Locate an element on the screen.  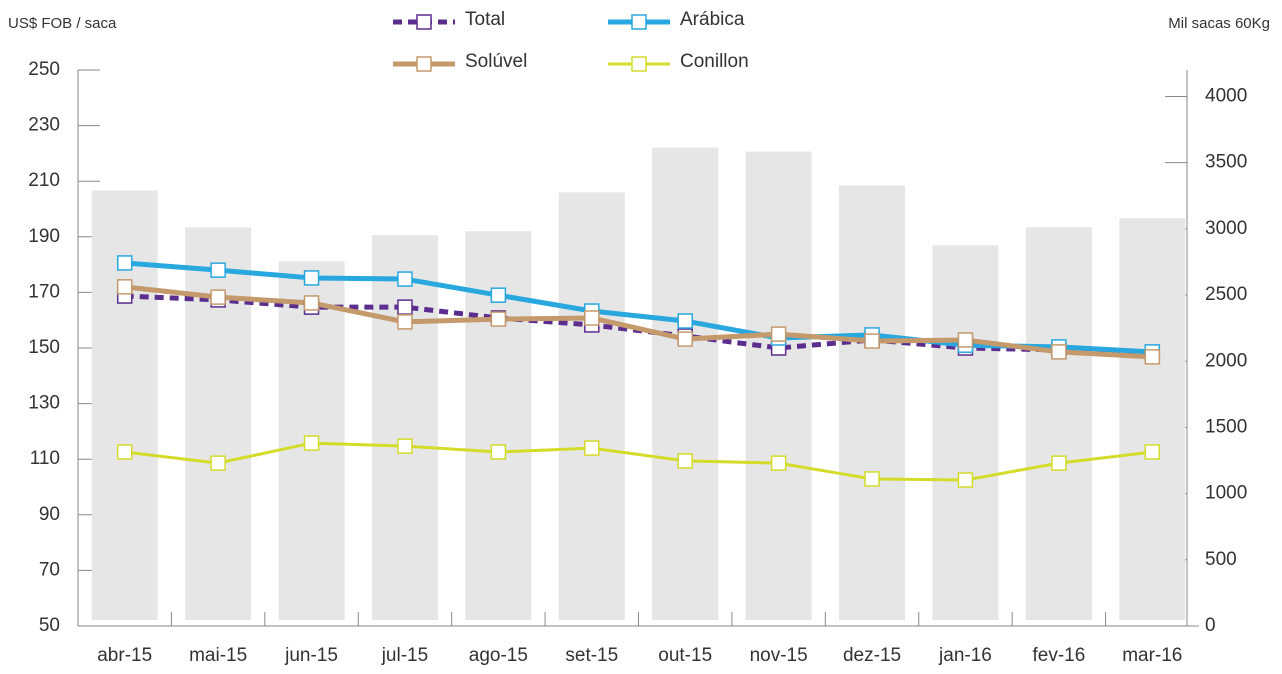
x-tick-label: mai-15 is located at coordinates (218, 655).